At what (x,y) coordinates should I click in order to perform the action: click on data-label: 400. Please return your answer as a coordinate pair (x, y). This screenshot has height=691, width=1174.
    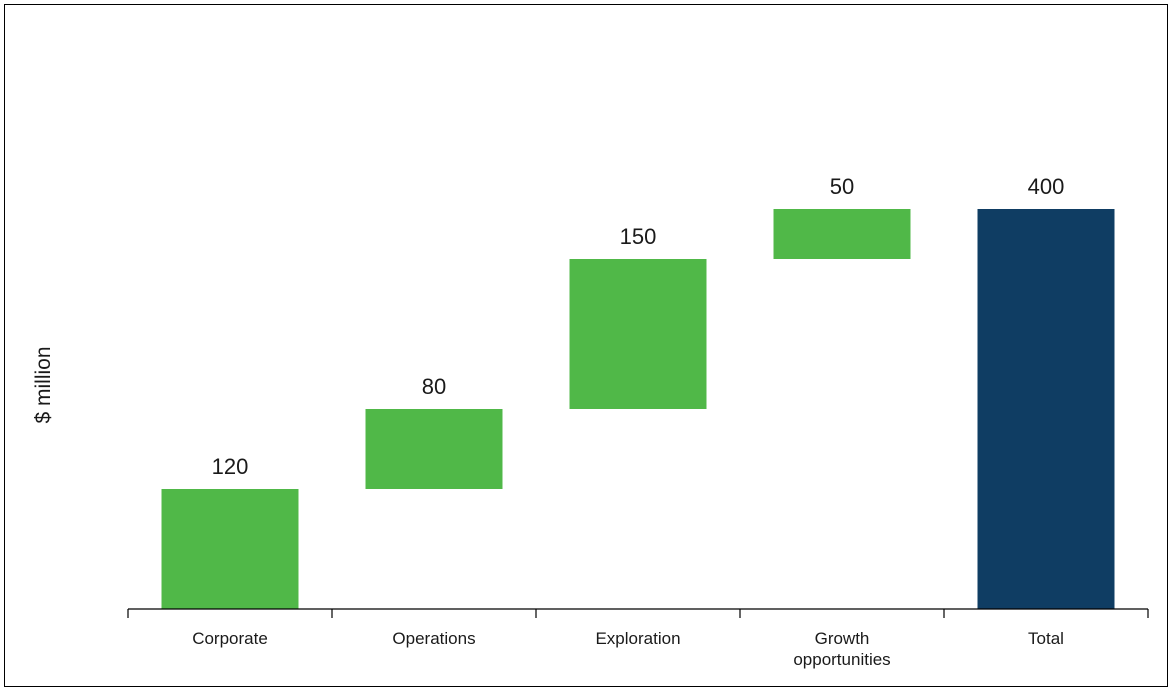
    Looking at the image, I should click on (1046, 186).